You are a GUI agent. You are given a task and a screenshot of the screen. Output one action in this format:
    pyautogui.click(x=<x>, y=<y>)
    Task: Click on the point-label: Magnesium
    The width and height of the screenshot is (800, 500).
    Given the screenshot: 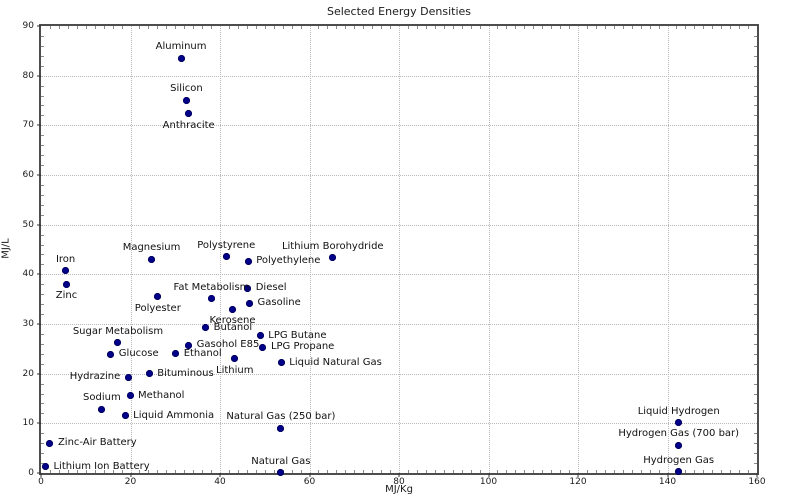 What is the action you would take?
    pyautogui.click(x=151, y=248)
    